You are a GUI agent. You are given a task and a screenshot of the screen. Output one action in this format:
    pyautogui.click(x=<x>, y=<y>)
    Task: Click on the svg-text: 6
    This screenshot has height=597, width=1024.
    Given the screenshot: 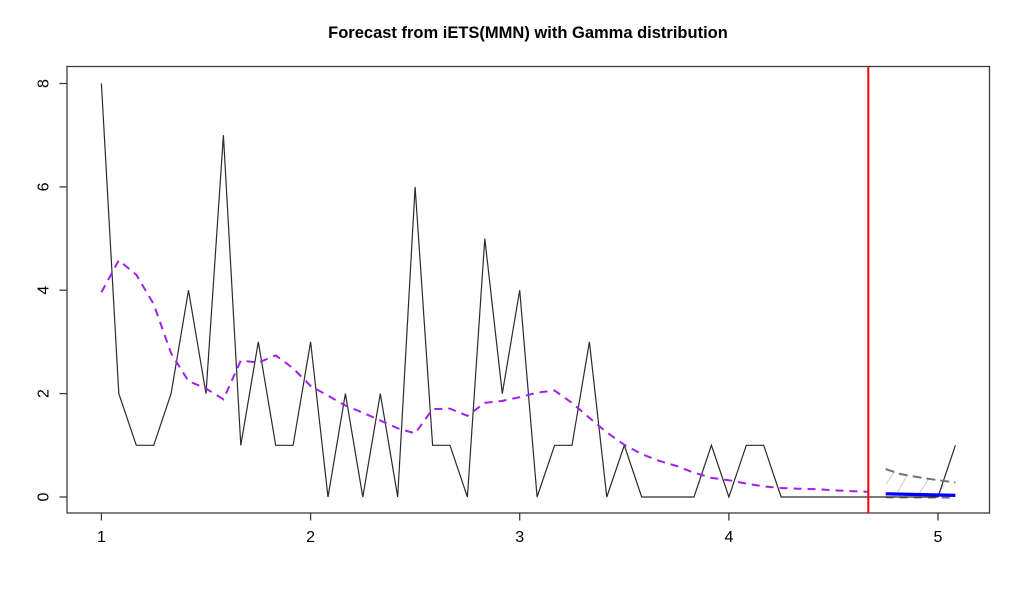 What is the action you would take?
    pyautogui.click(x=43, y=186)
    